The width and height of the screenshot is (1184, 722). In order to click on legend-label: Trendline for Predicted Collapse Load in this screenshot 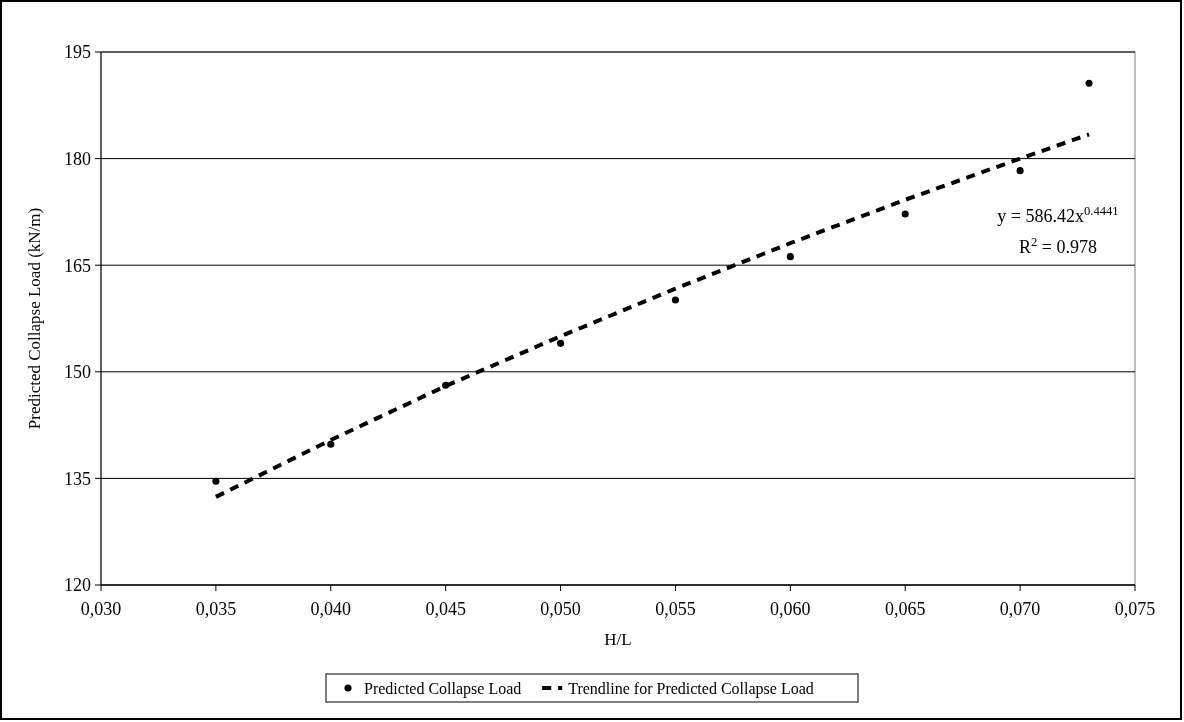, I will do `click(691, 688)`.